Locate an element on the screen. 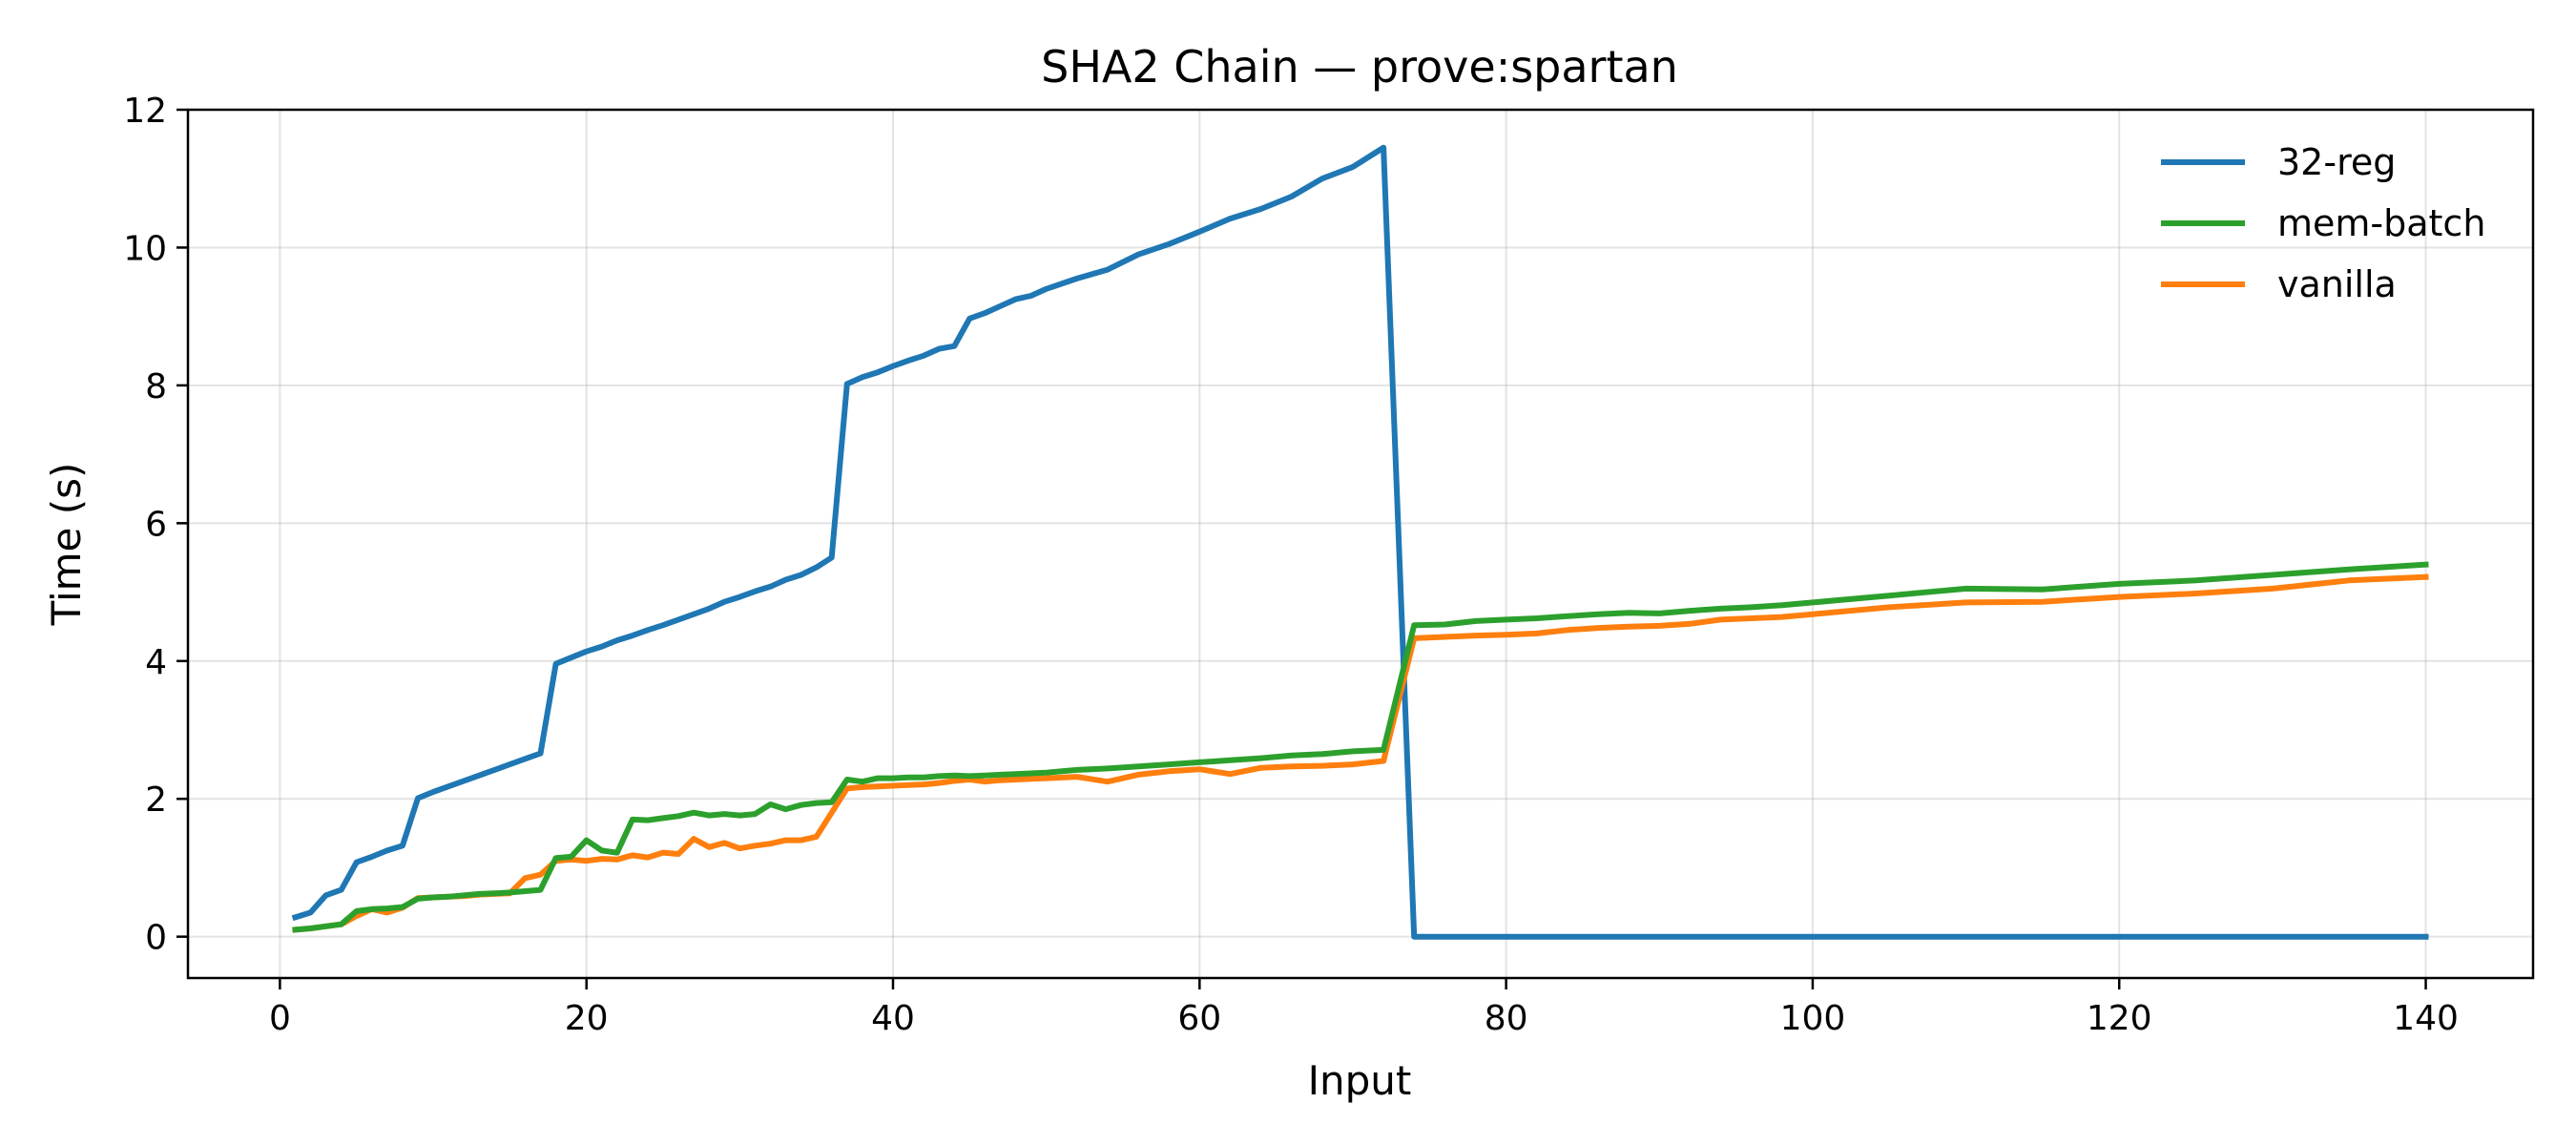  chart-title: SHA2 Chain — prove:spartan is located at coordinates (1359, 67).